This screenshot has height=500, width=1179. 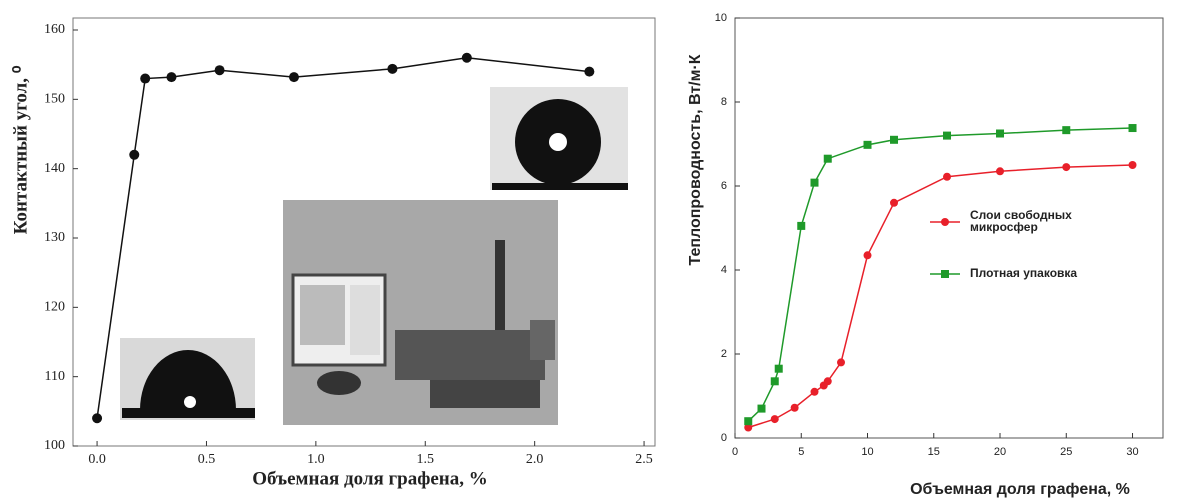 I want to click on y-tick-label: 130, so click(x=54, y=237).